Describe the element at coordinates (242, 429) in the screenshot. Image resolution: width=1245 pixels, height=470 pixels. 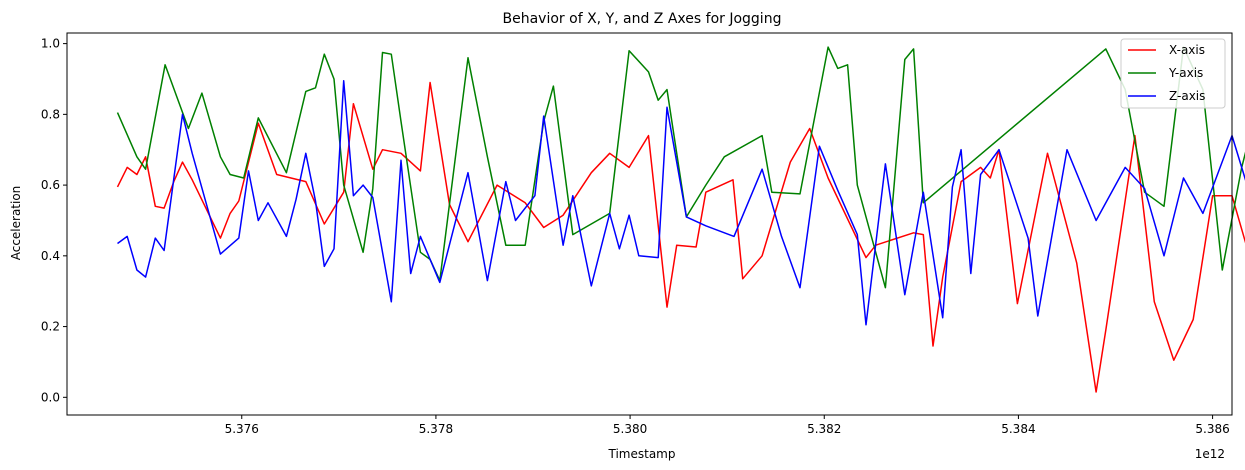
I see `x-tick-label: 5.376` at that location.